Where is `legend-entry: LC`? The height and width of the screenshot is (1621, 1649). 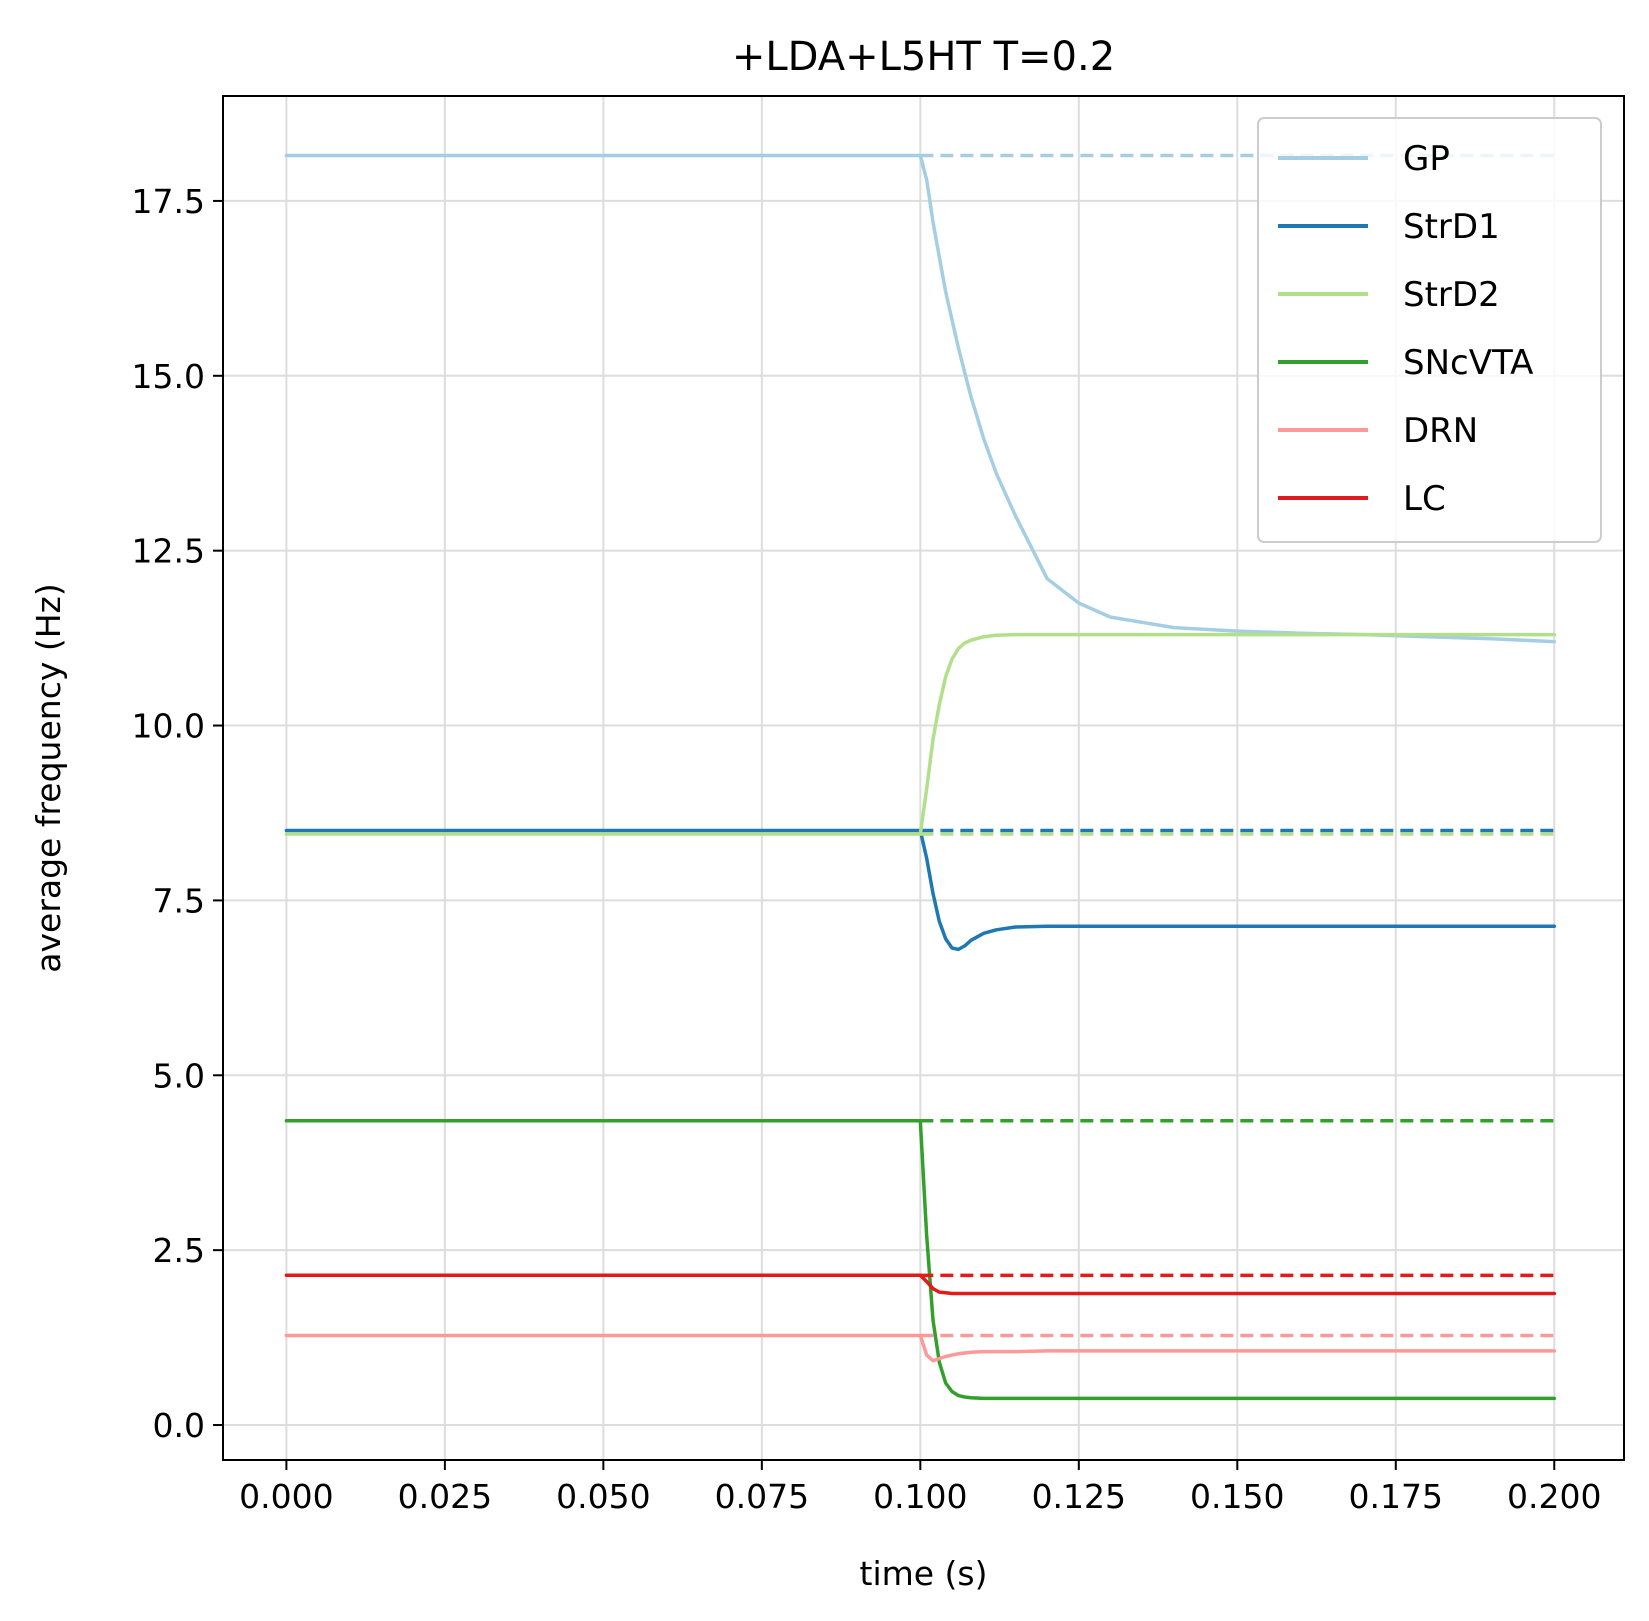
legend-entry: LC is located at coordinates (1424, 499).